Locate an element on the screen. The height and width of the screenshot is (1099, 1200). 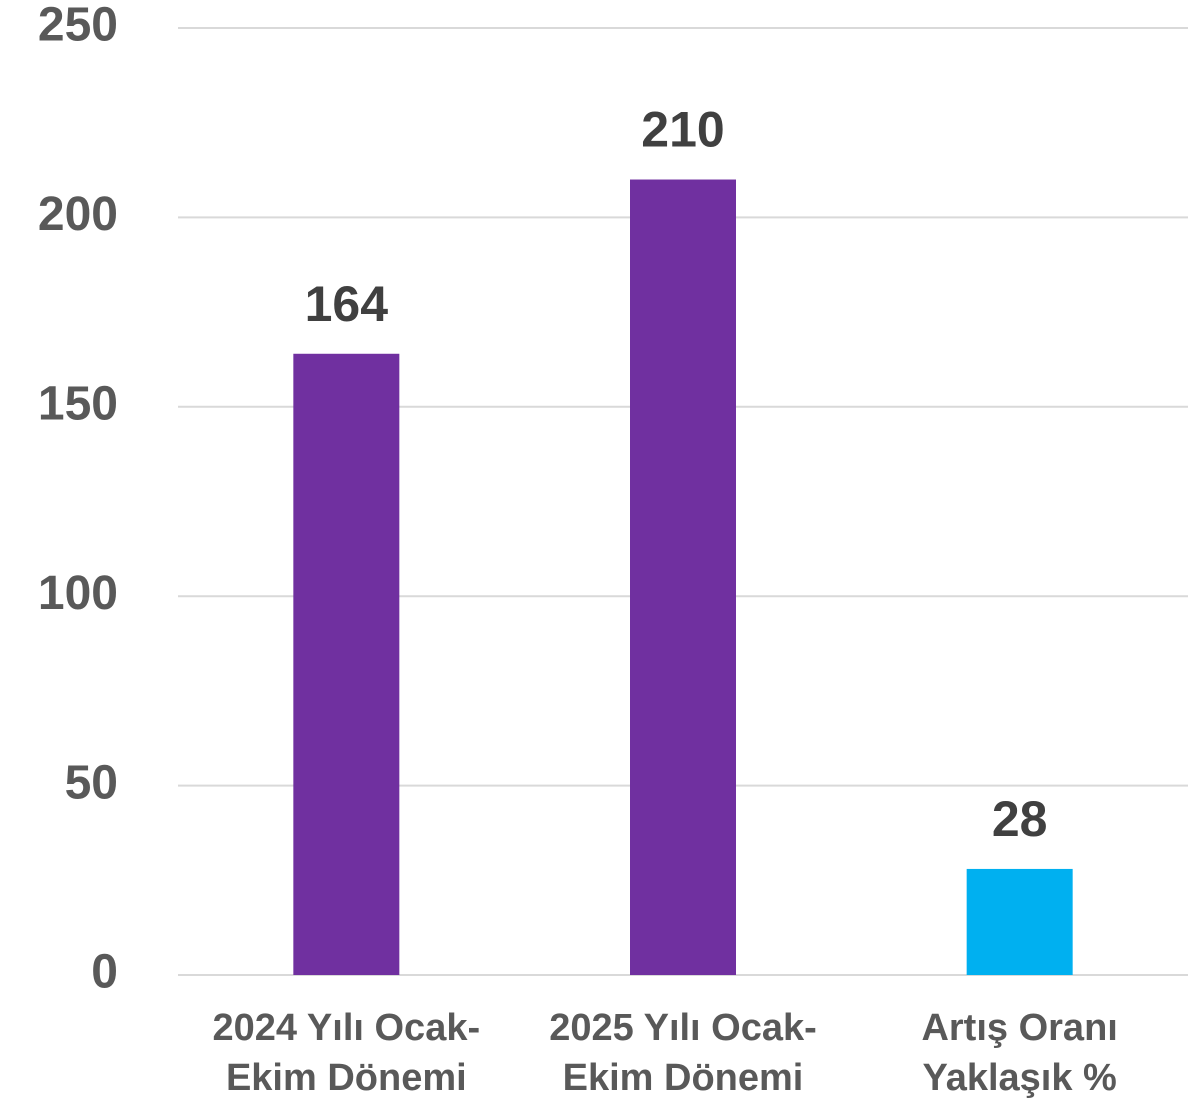
y-tick-label: 0 is located at coordinates (104, 972).